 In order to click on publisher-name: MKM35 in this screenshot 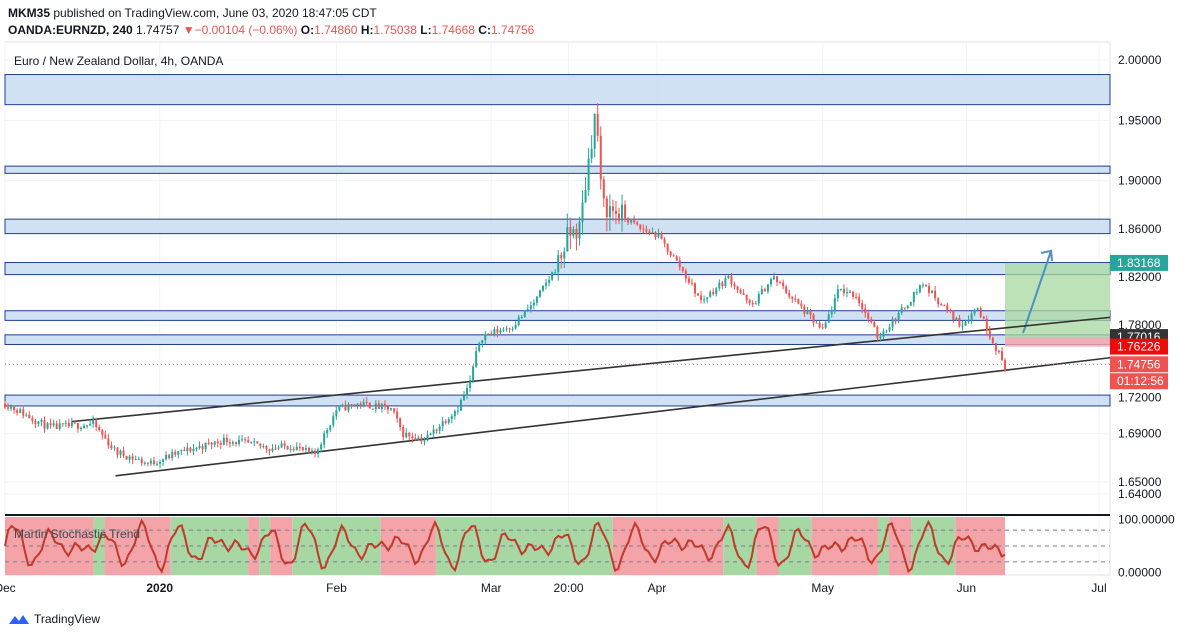, I will do `click(29, 13)`.